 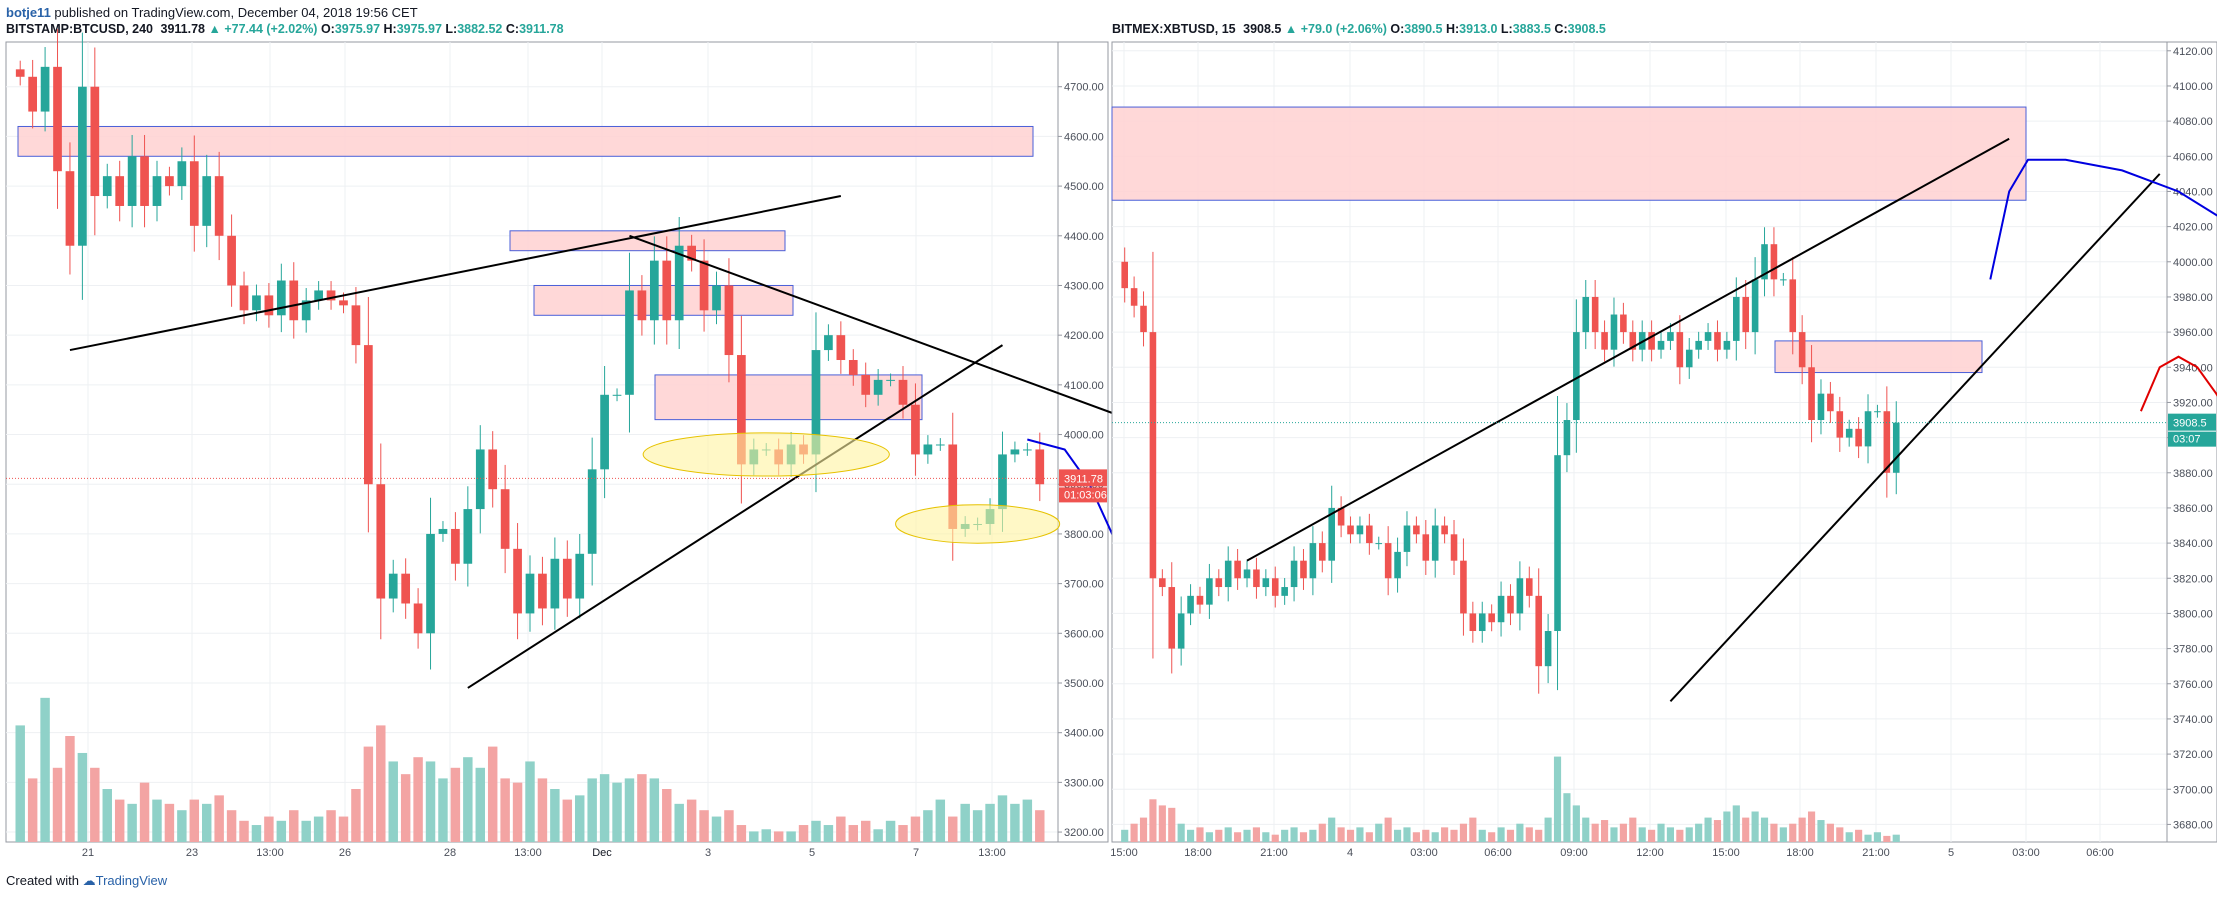 What do you see at coordinates (28, 12) in the screenshot?
I see `author-name: botje11` at bounding box center [28, 12].